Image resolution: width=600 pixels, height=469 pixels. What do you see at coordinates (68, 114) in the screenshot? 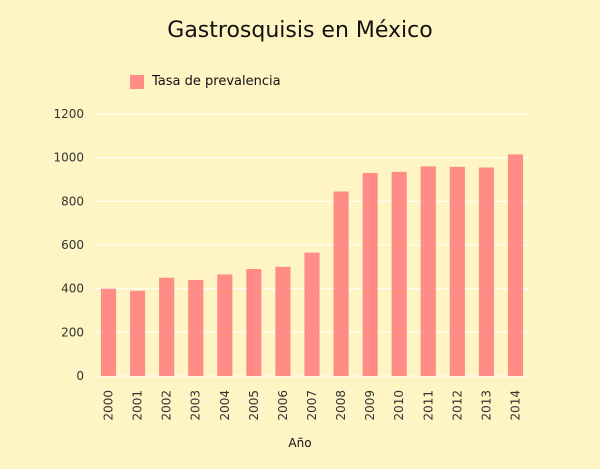
I see `y-tick-label: 1200` at bounding box center [68, 114].